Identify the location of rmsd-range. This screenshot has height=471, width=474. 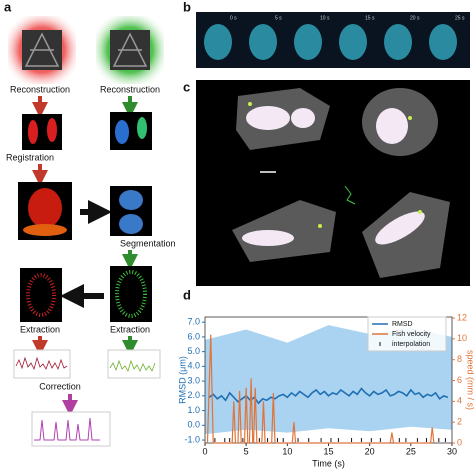
(328, 380).